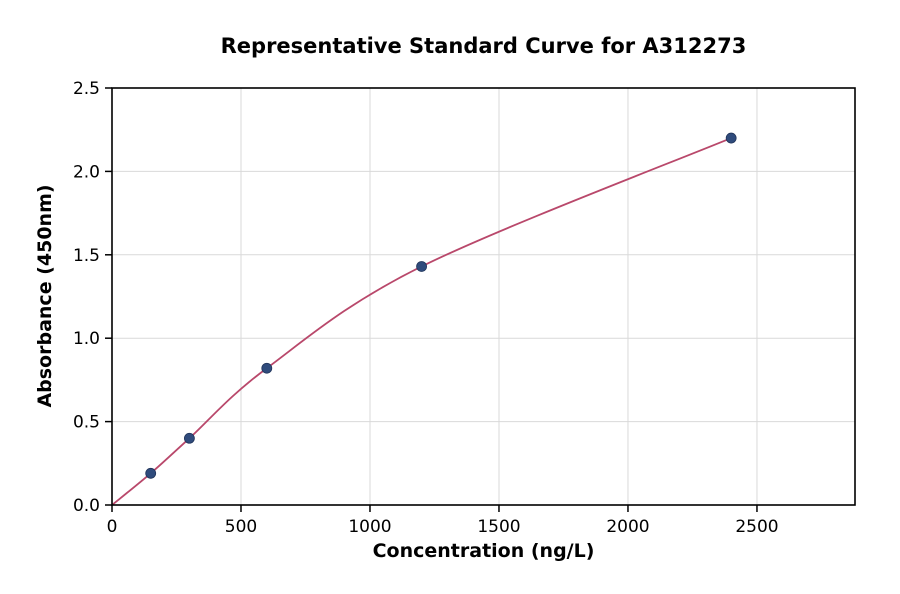  I want to click on x-tick-label: 0, so click(112, 527).